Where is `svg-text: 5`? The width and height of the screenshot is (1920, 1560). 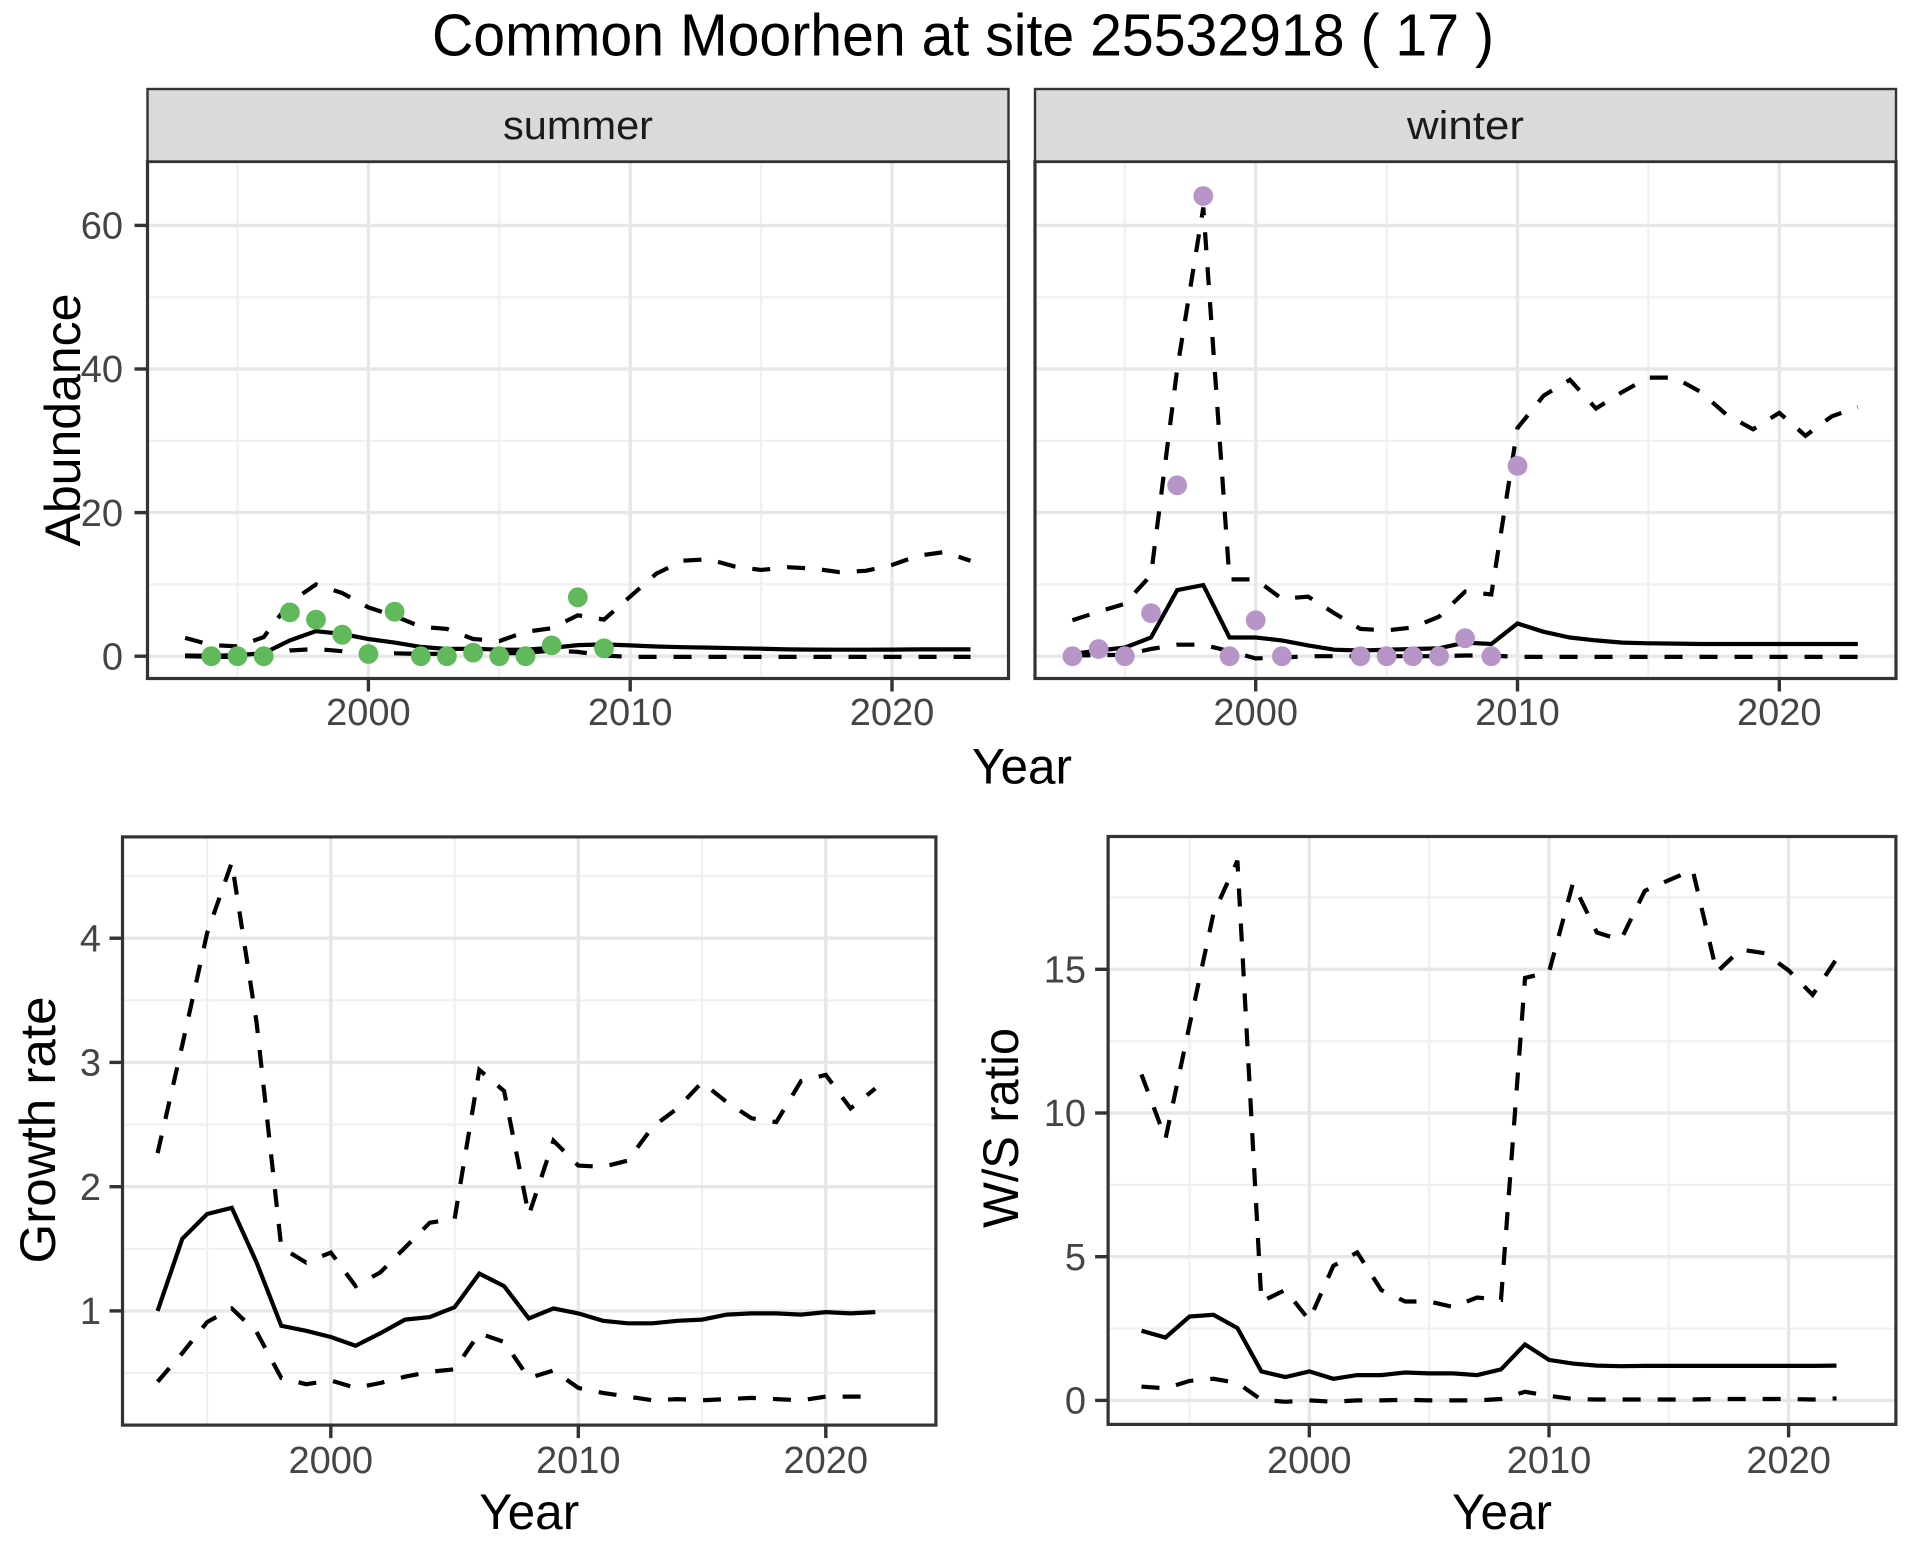 svg-text: 5 is located at coordinates (1075, 1258).